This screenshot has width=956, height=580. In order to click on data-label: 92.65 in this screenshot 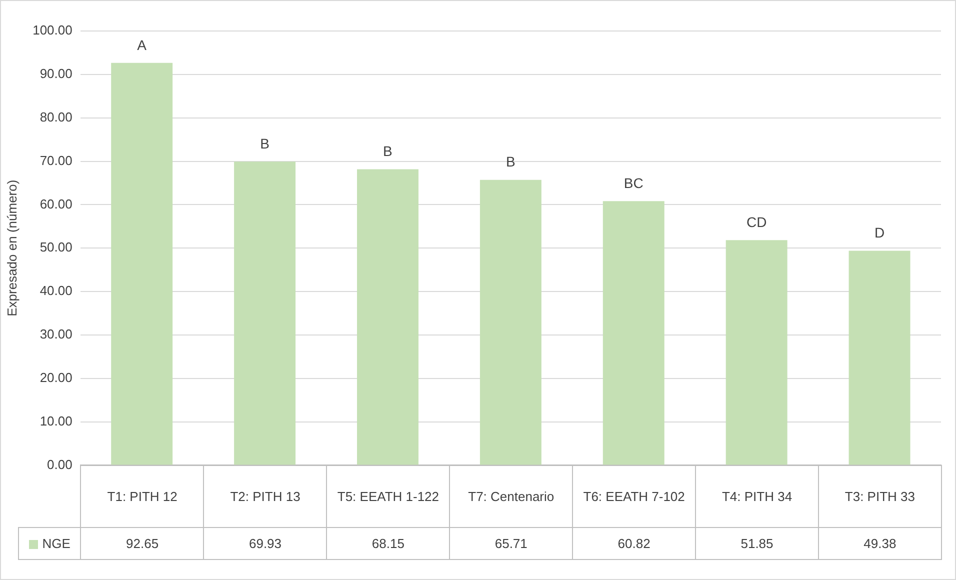, I will do `click(142, 544)`.